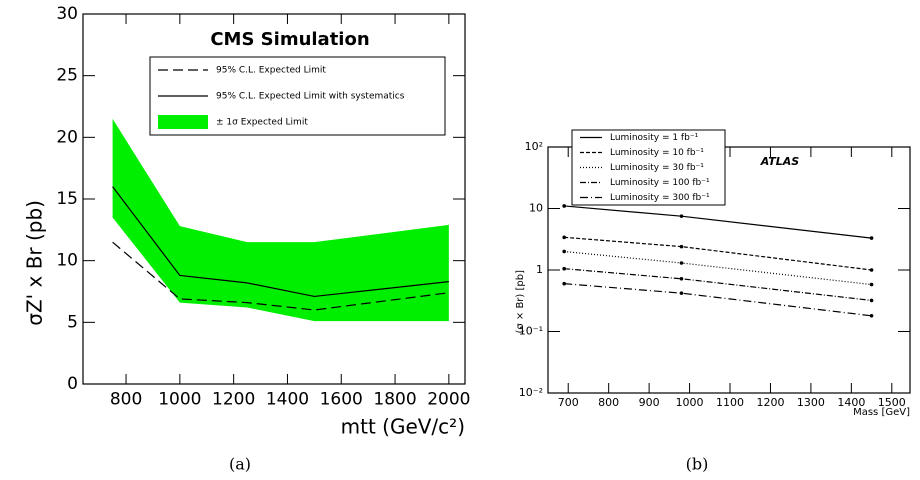  I want to click on legend-label: Luminosity = 300 fb⁻¹, so click(660, 198).